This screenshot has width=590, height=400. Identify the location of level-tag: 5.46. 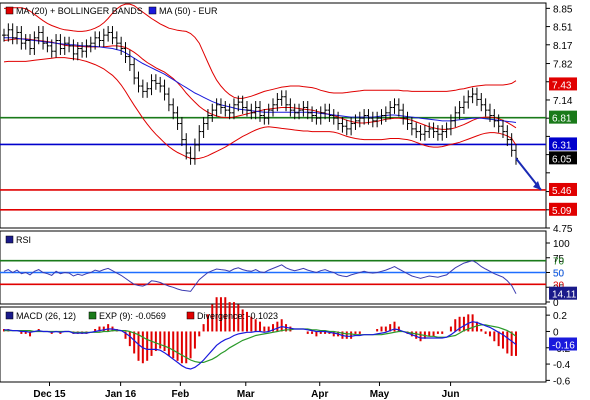
(562, 191).